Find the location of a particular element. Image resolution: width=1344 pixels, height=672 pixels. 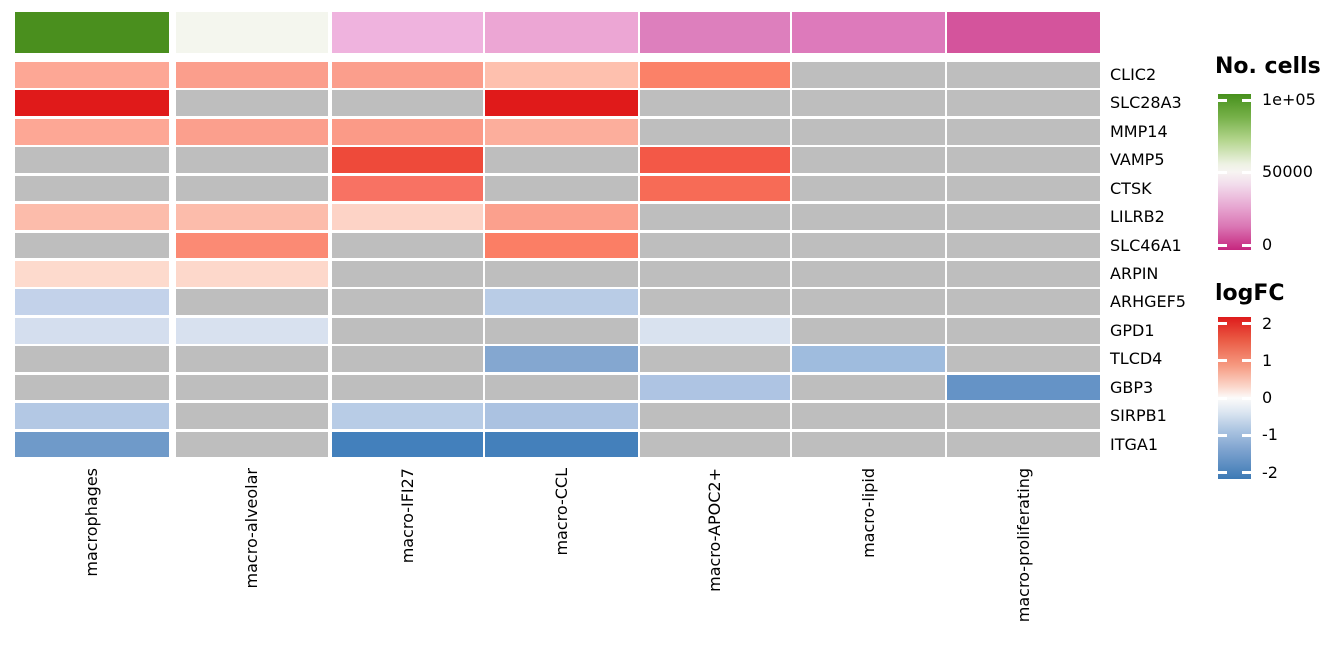

column-label: macro-proliferating is located at coordinates (1023, 545).